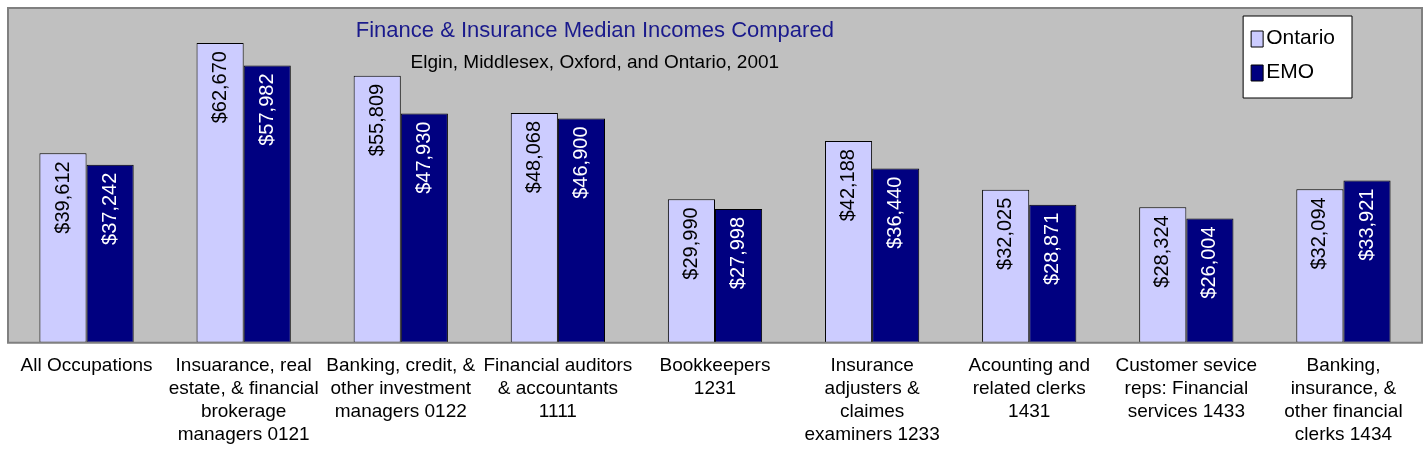  Describe the element at coordinates (1051, 249) in the screenshot. I see `data-label: $28,871` at that location.